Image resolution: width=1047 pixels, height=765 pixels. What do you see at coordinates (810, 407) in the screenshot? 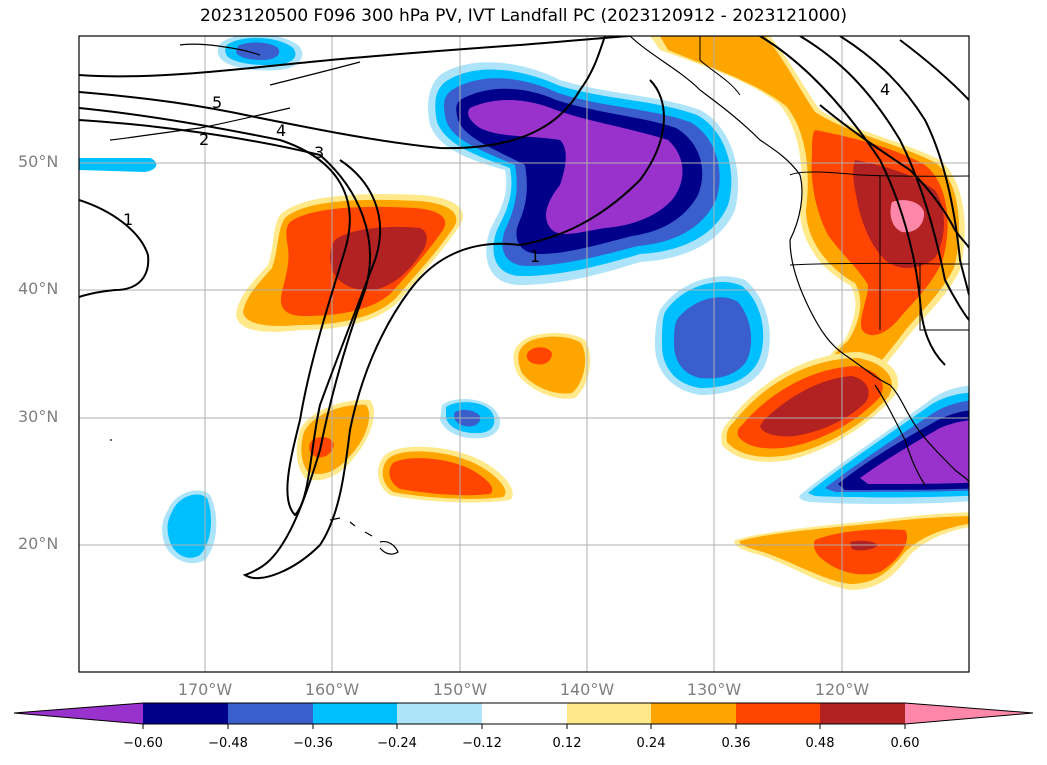
I see `positive-anomaly-30n-east` at bounding box center [810, 407].